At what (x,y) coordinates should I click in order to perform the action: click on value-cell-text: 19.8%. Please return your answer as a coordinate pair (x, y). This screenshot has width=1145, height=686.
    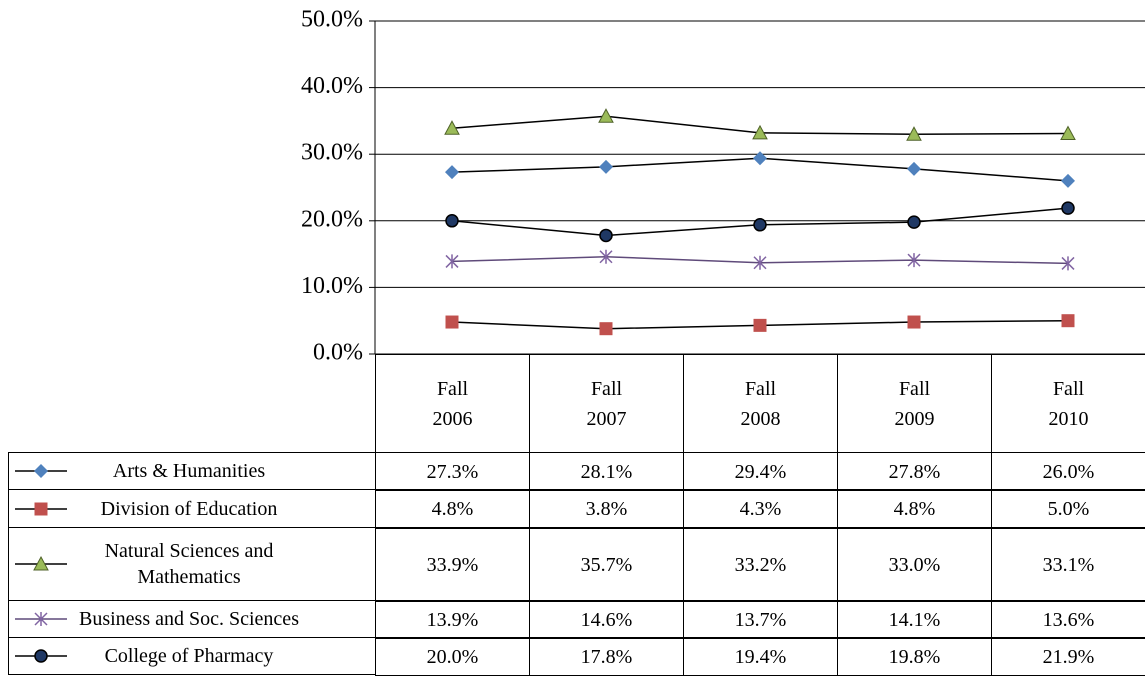
    Looking at the image, I should click on (914, 656).